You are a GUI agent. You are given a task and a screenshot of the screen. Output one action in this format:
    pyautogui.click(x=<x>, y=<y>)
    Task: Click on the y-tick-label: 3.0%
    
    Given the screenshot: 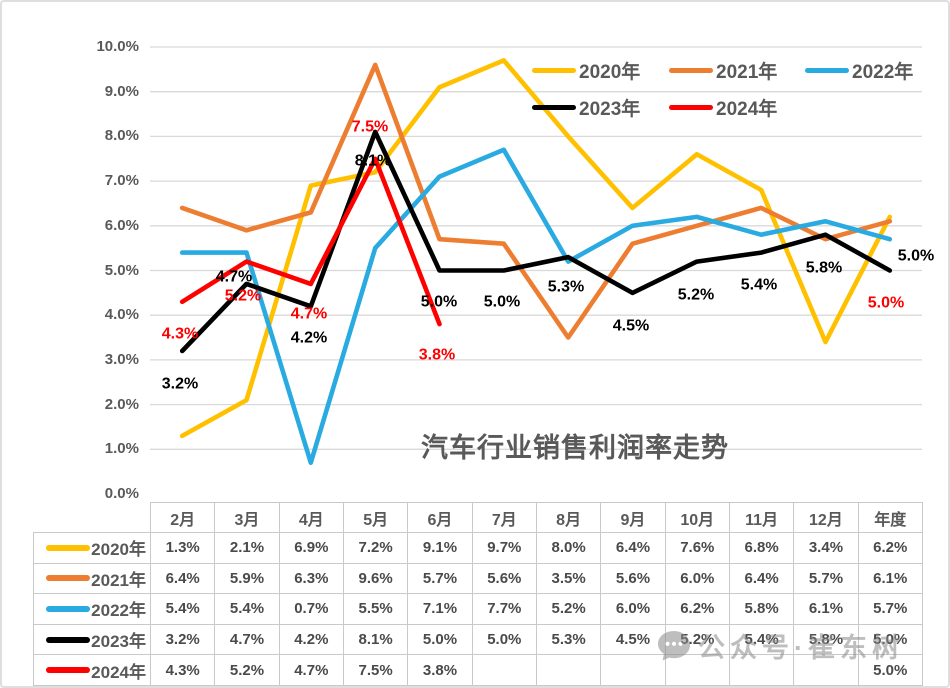 What is the action you would take?
    pyautogui.click(x=121, y=359)
    